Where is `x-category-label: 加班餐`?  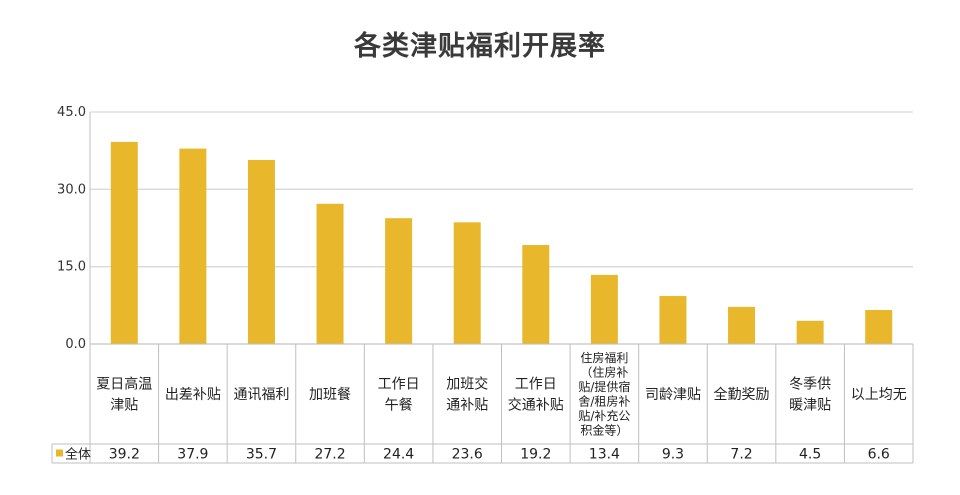 x-category-label: 加班餐 is located at coordinates (330, 395).